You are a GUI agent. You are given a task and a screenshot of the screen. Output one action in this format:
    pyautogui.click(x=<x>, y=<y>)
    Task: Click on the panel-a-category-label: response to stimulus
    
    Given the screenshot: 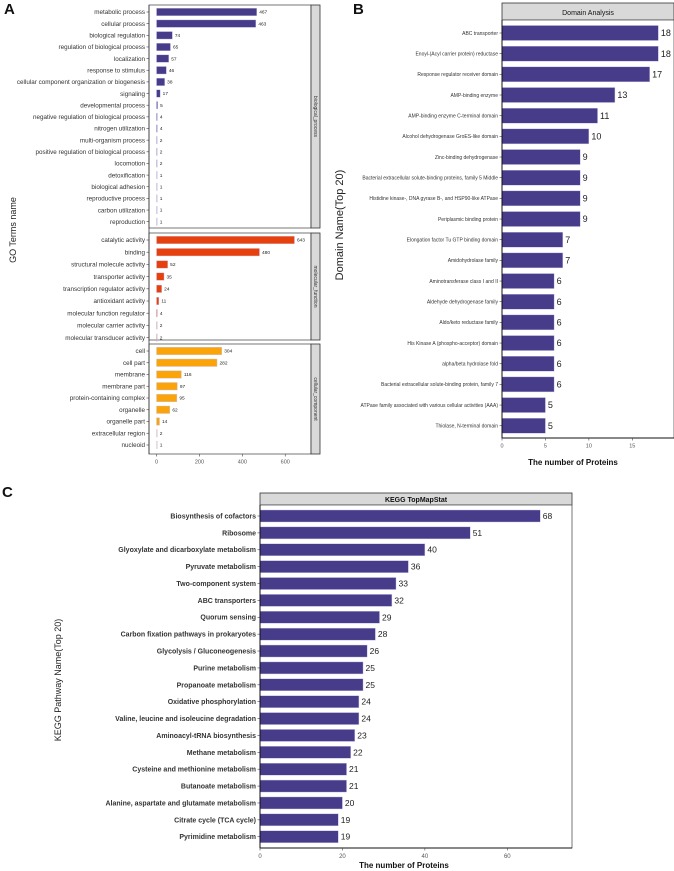 What is the action you would take?
    pyautogui.click(x=116, y=70)
    